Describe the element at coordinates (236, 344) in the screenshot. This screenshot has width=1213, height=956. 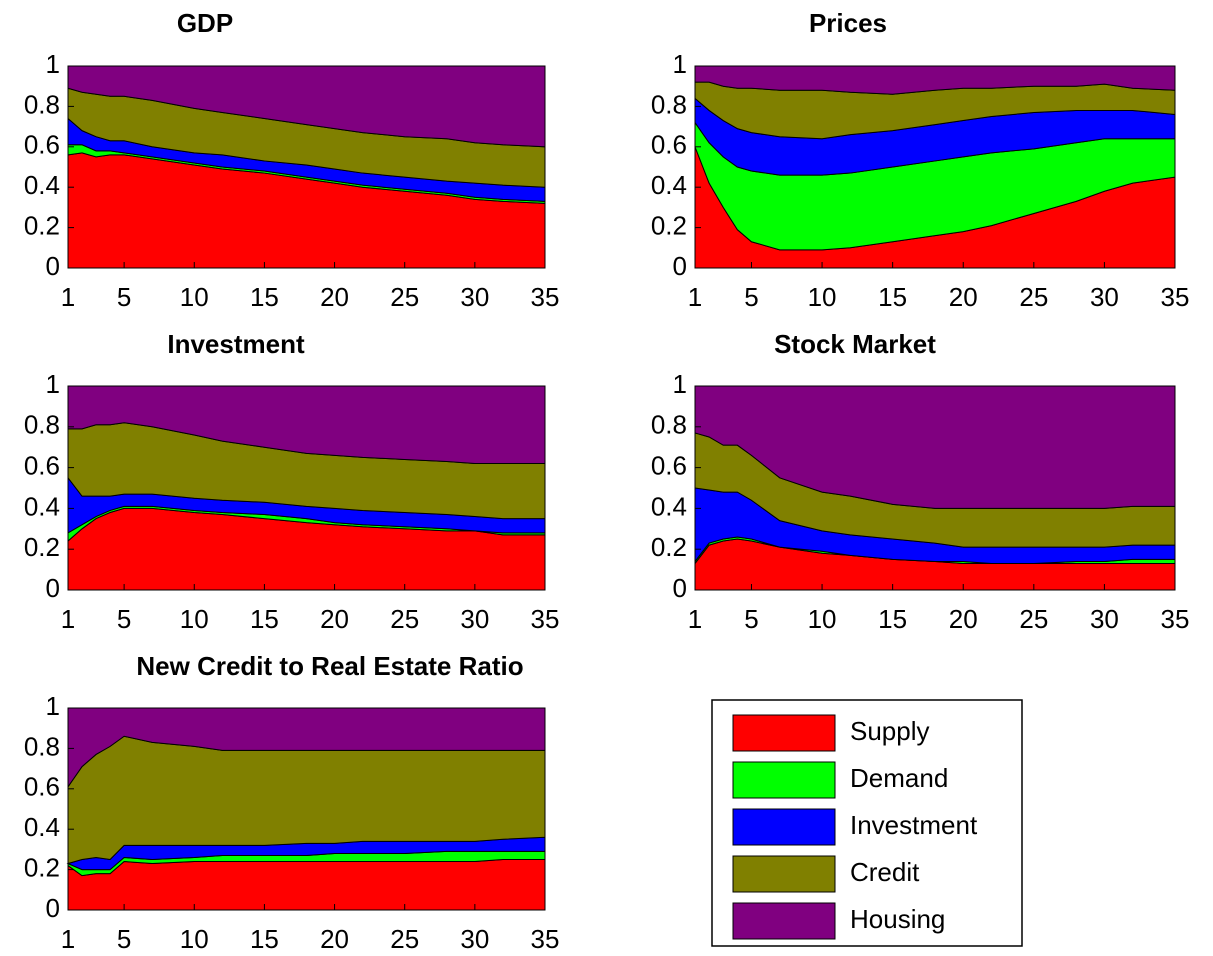
I see `chart-title: Investment` at that location.